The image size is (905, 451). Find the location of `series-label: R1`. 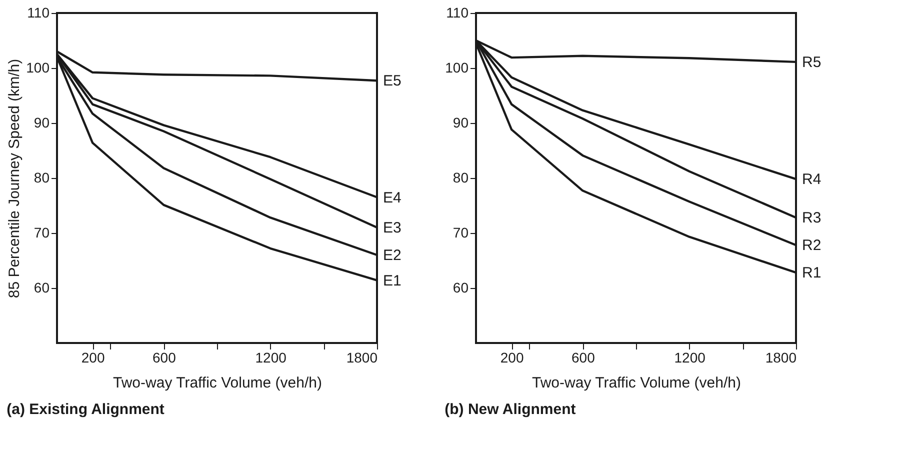

series-label: R1 is located at coordinates (812, 273).